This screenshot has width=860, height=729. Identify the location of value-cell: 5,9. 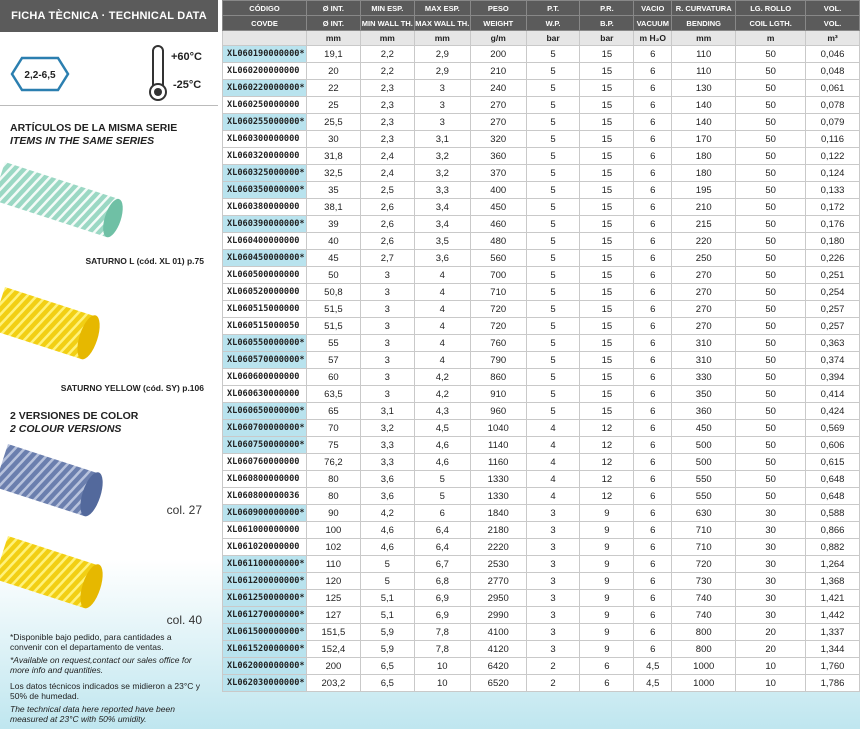
(387, 632).